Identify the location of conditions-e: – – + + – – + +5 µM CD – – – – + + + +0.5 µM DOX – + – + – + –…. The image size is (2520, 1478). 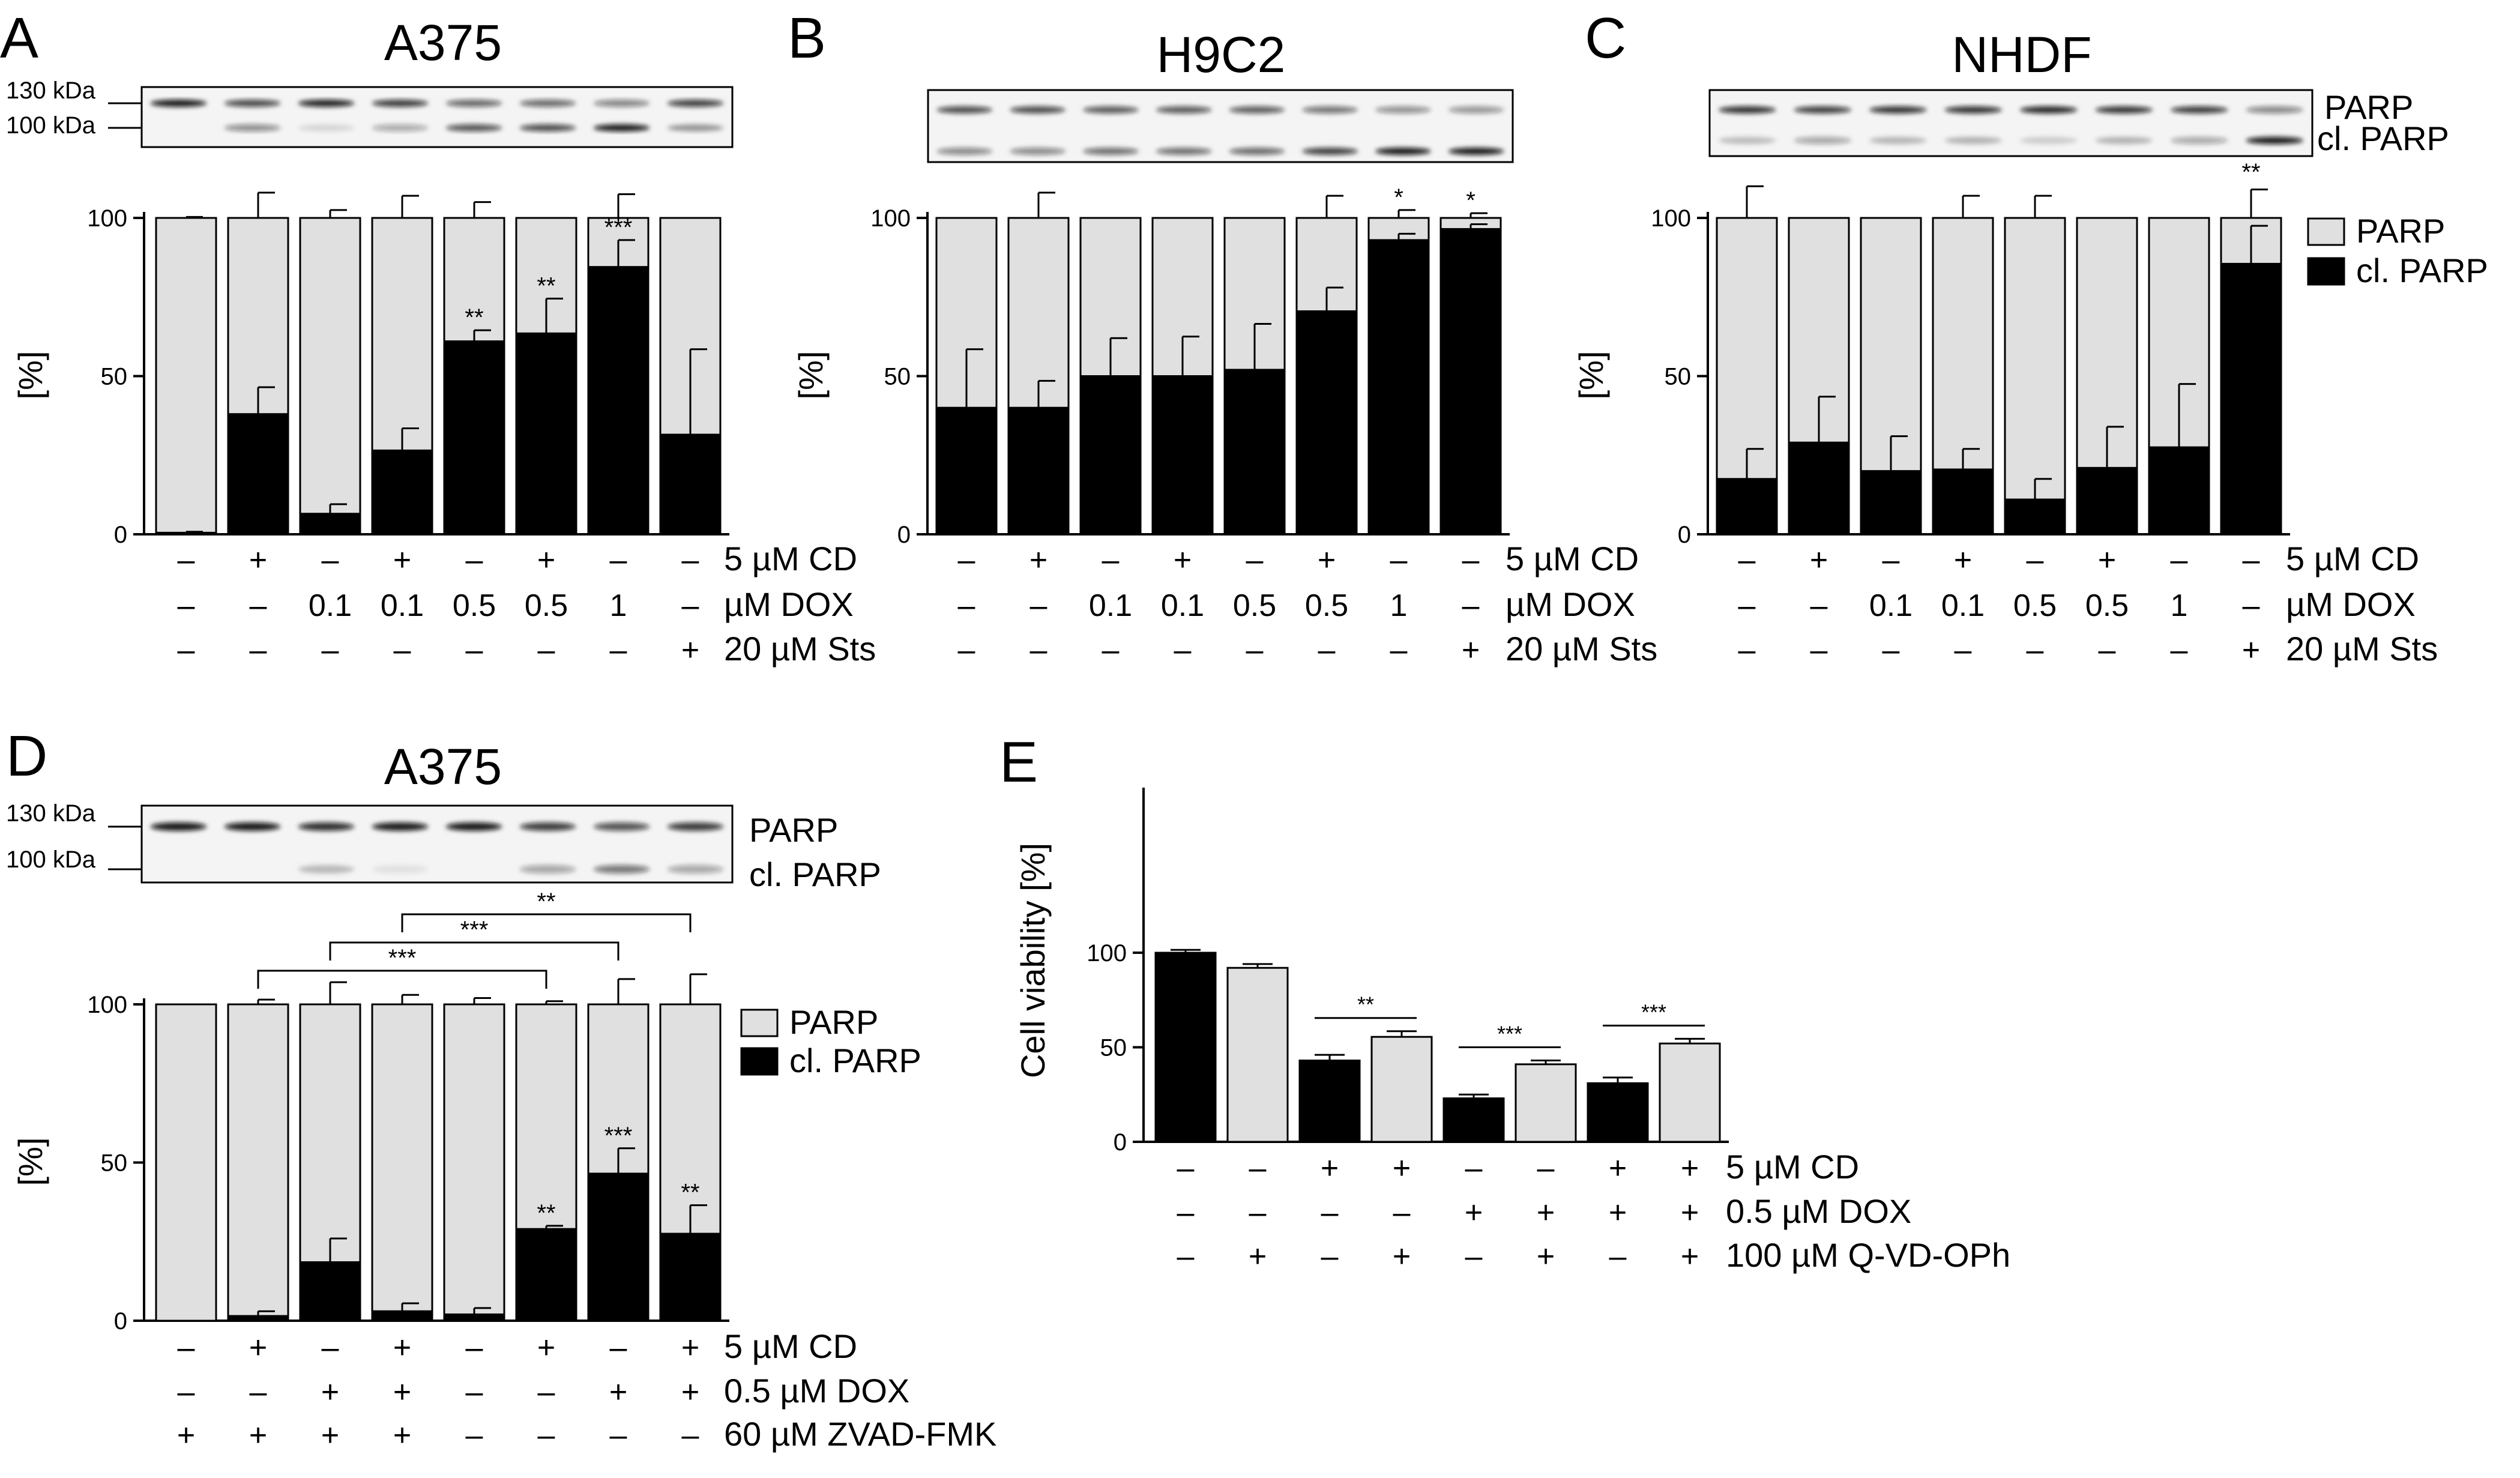
(1594, 1211).